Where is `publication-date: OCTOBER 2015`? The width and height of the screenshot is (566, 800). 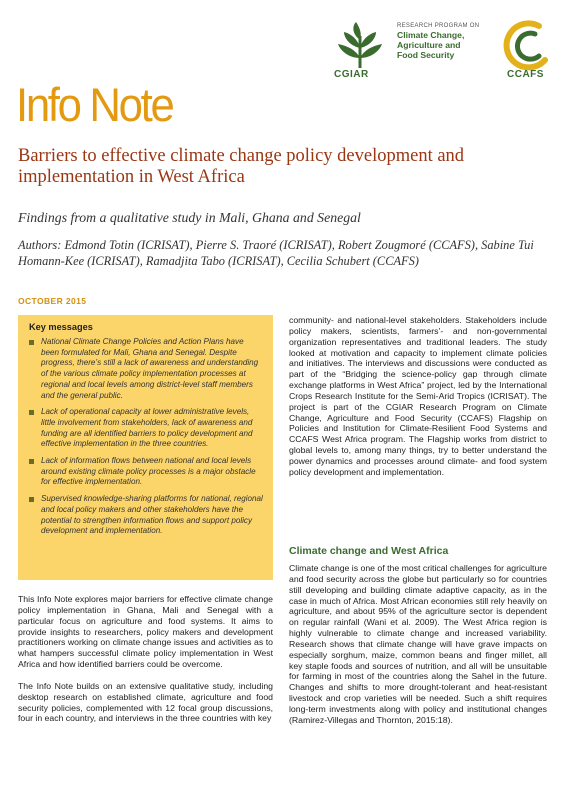
publication-date: OCTOBER 2015 is located at coordinates (52, 301).